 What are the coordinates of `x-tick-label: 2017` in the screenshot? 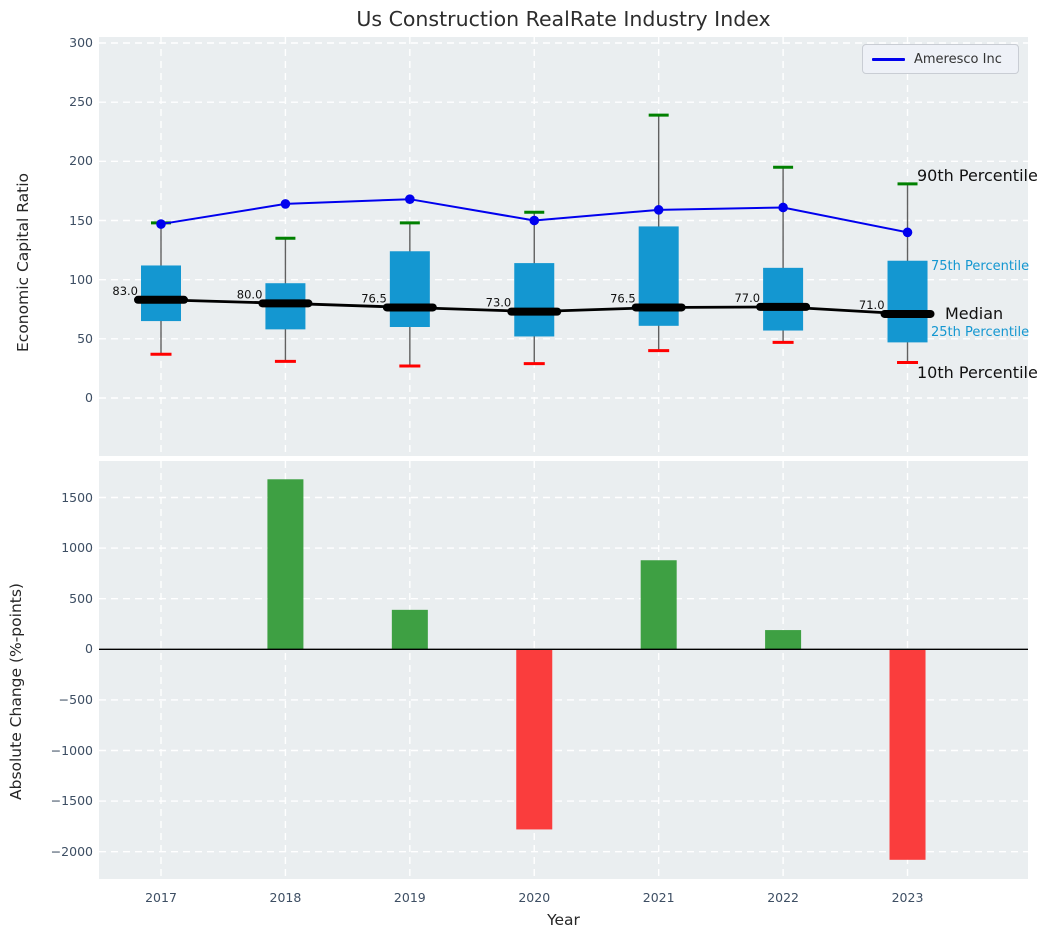 It's located at (161, 897).